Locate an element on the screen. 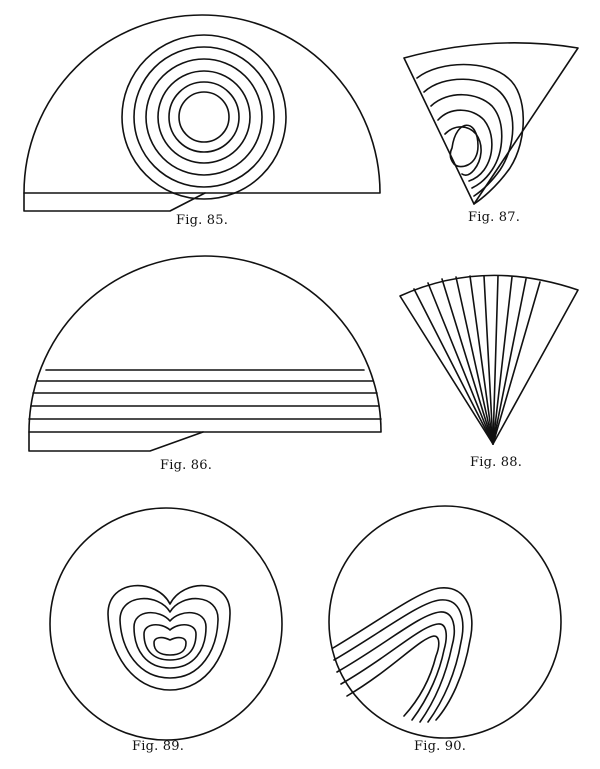 Image resolution: width=600 pixels, height=769 pixels. fig87-caption: Fig. 87. is located at coordinates (494, 217).